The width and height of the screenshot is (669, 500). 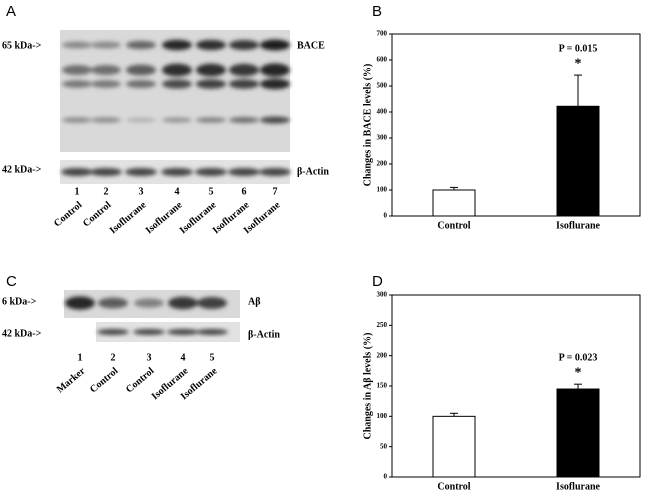 What do you see at coordinates (382, 386) in the screenshot?
I see `y-tick-label: 150` at bounding box center [382, 386].